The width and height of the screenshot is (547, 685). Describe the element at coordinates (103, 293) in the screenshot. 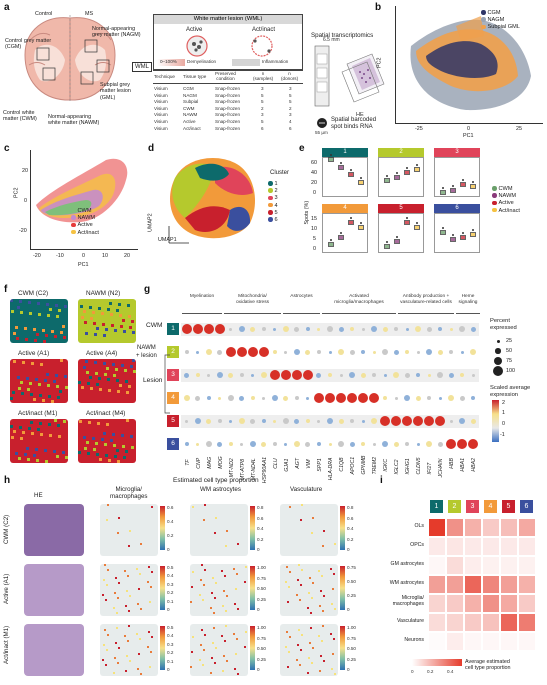

I see `f-tile-title: NAWM (N2)` at that location.